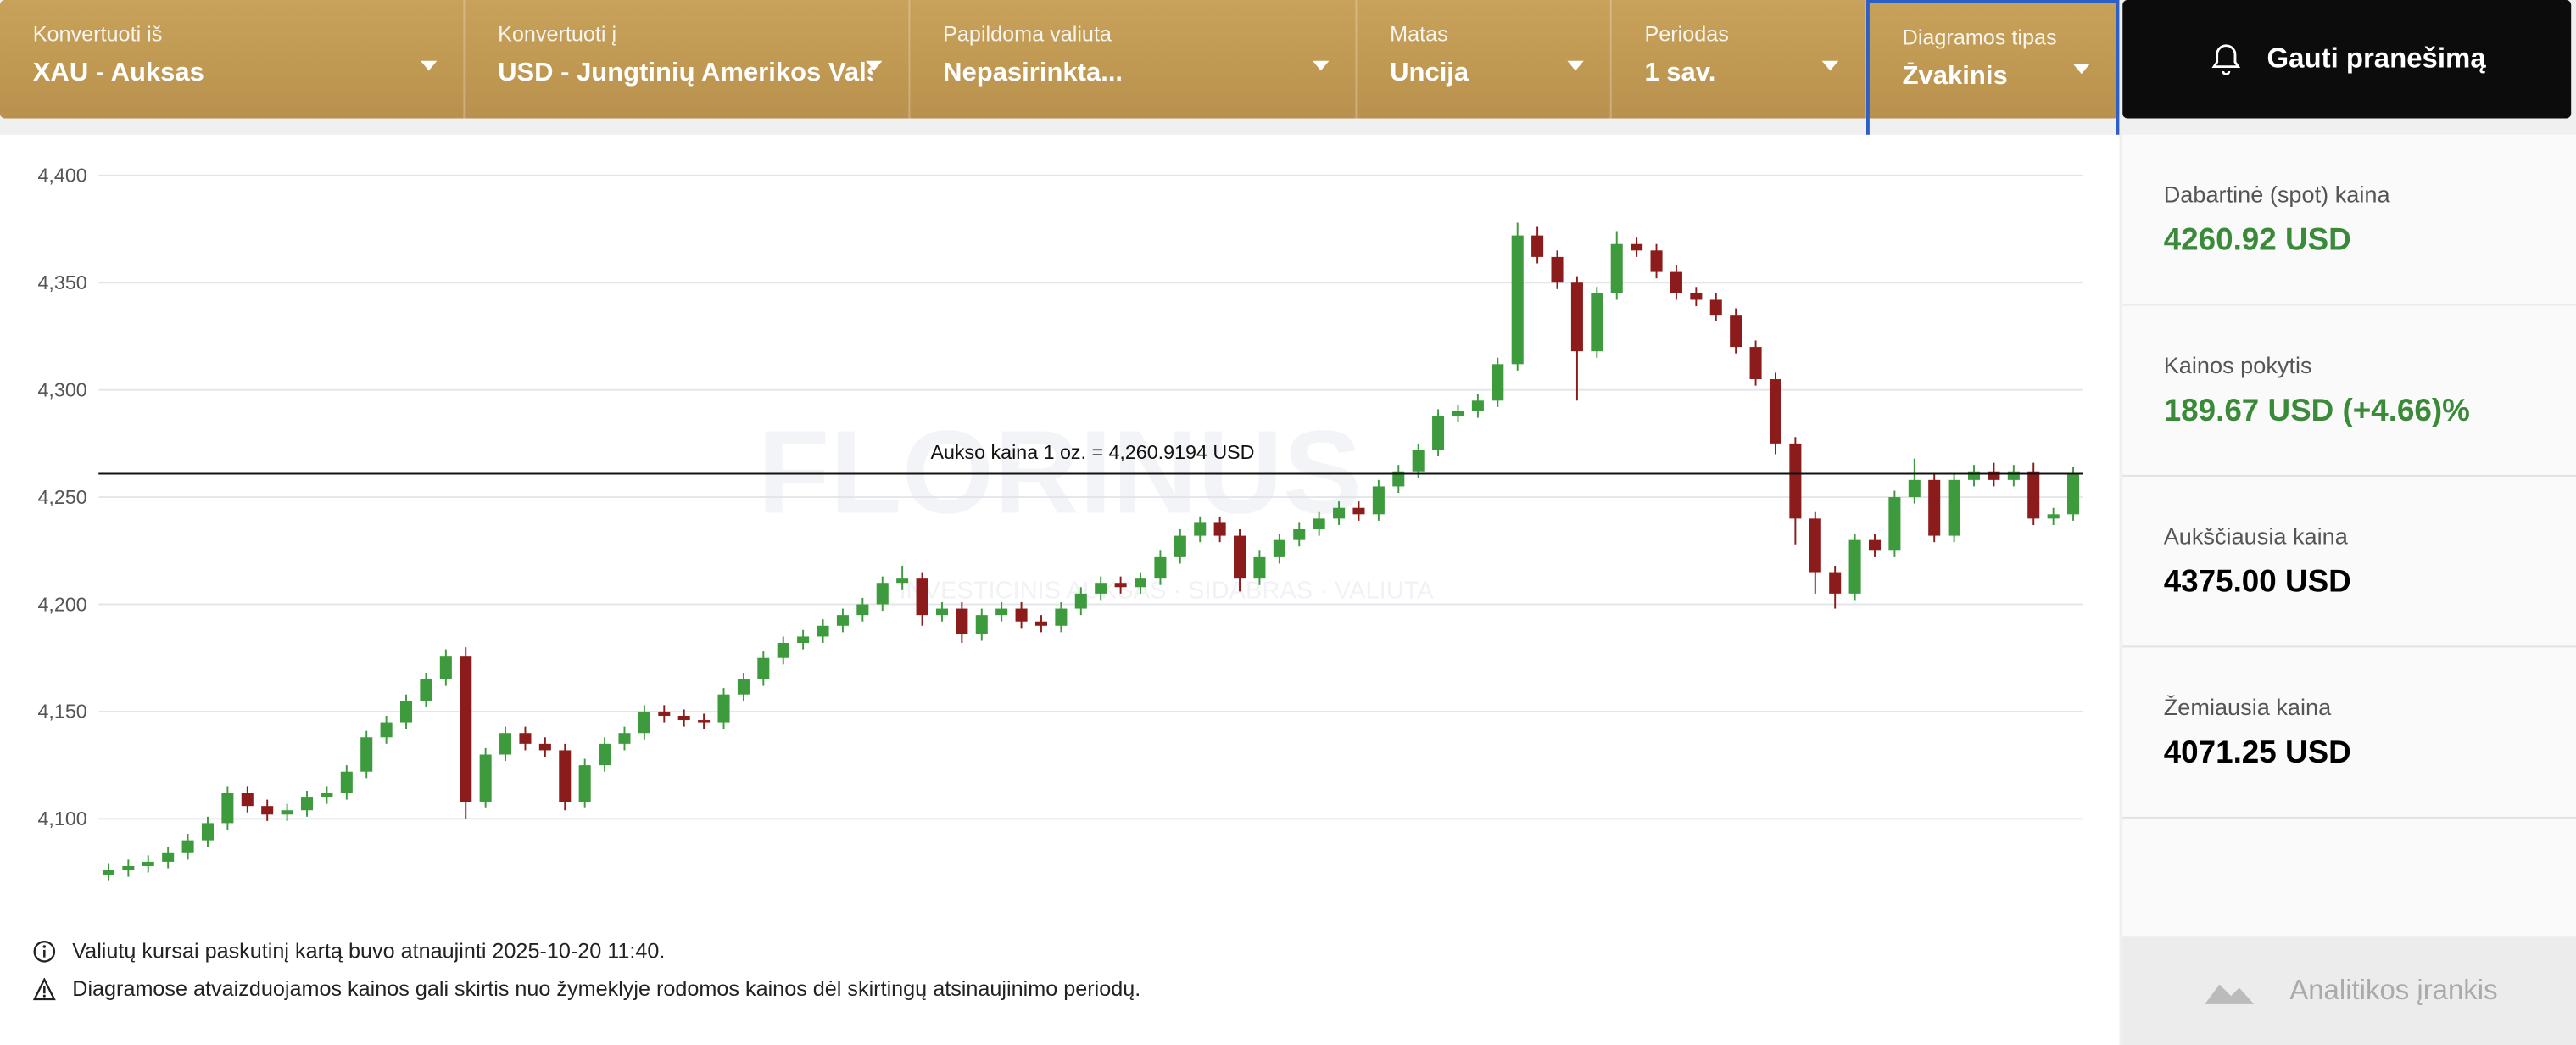 The height and width of the screenshot is (1045, 2576). I want to click on info-icon, so click(44, 951).